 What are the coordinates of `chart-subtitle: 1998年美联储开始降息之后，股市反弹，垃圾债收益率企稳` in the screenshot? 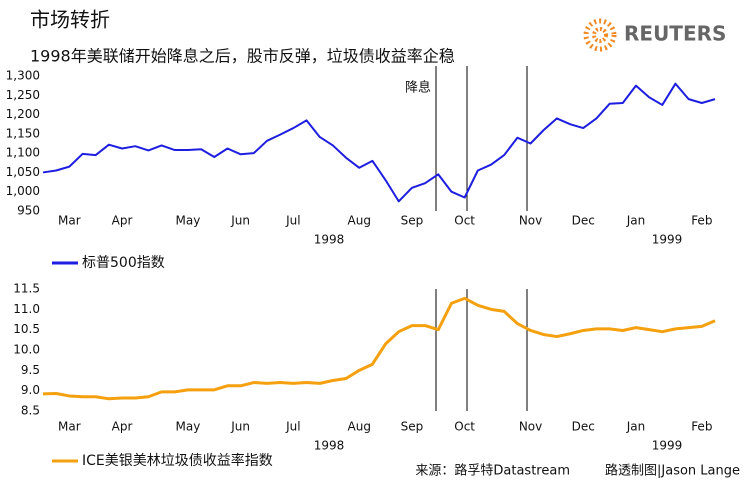 It's located at (242, 56).